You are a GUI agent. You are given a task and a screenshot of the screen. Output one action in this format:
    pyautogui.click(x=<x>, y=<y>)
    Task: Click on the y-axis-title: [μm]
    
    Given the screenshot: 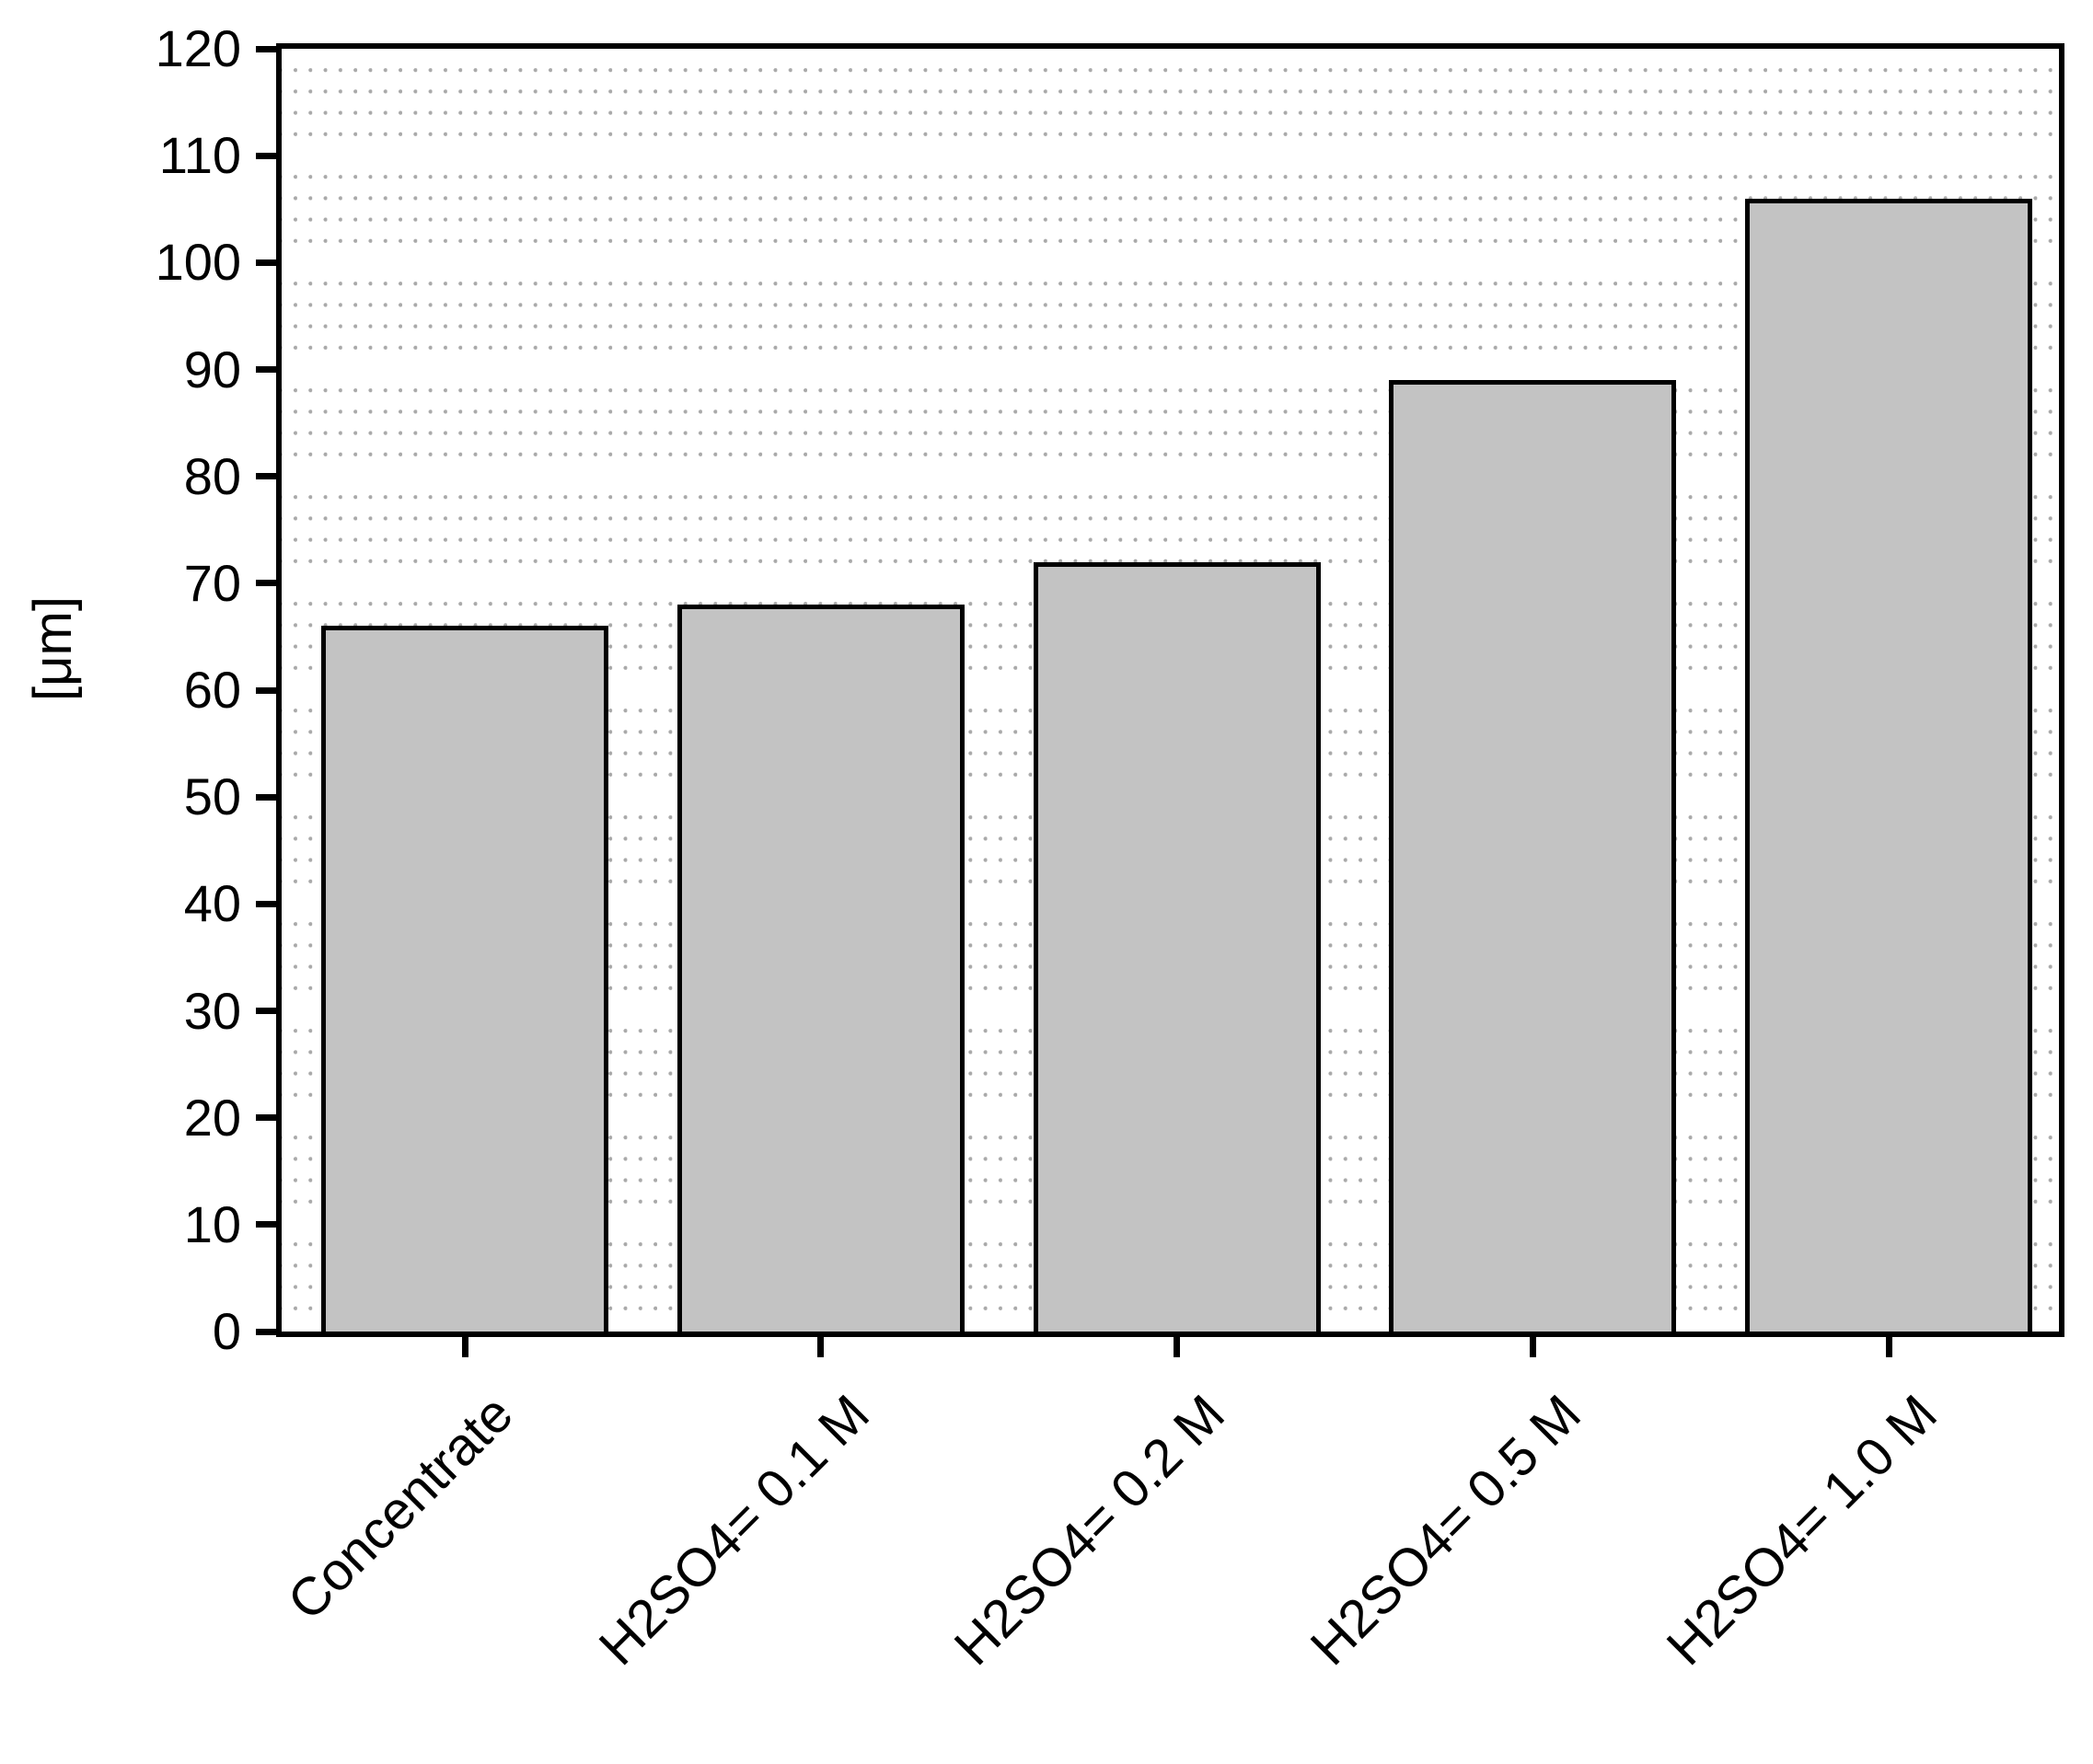 What is the action you would take?
    pyautogui.click(x=53, y=648)
    